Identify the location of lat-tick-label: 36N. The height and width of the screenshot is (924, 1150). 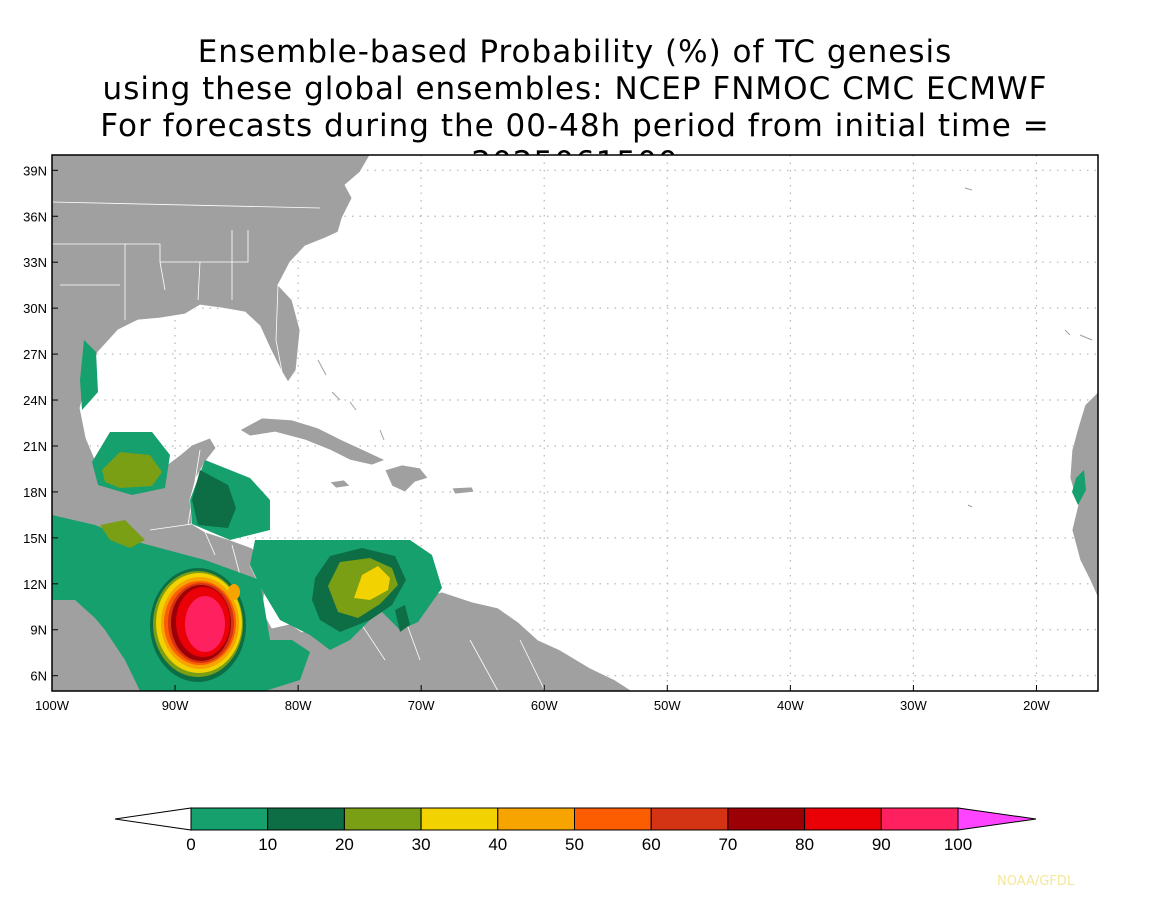
(35, 216).